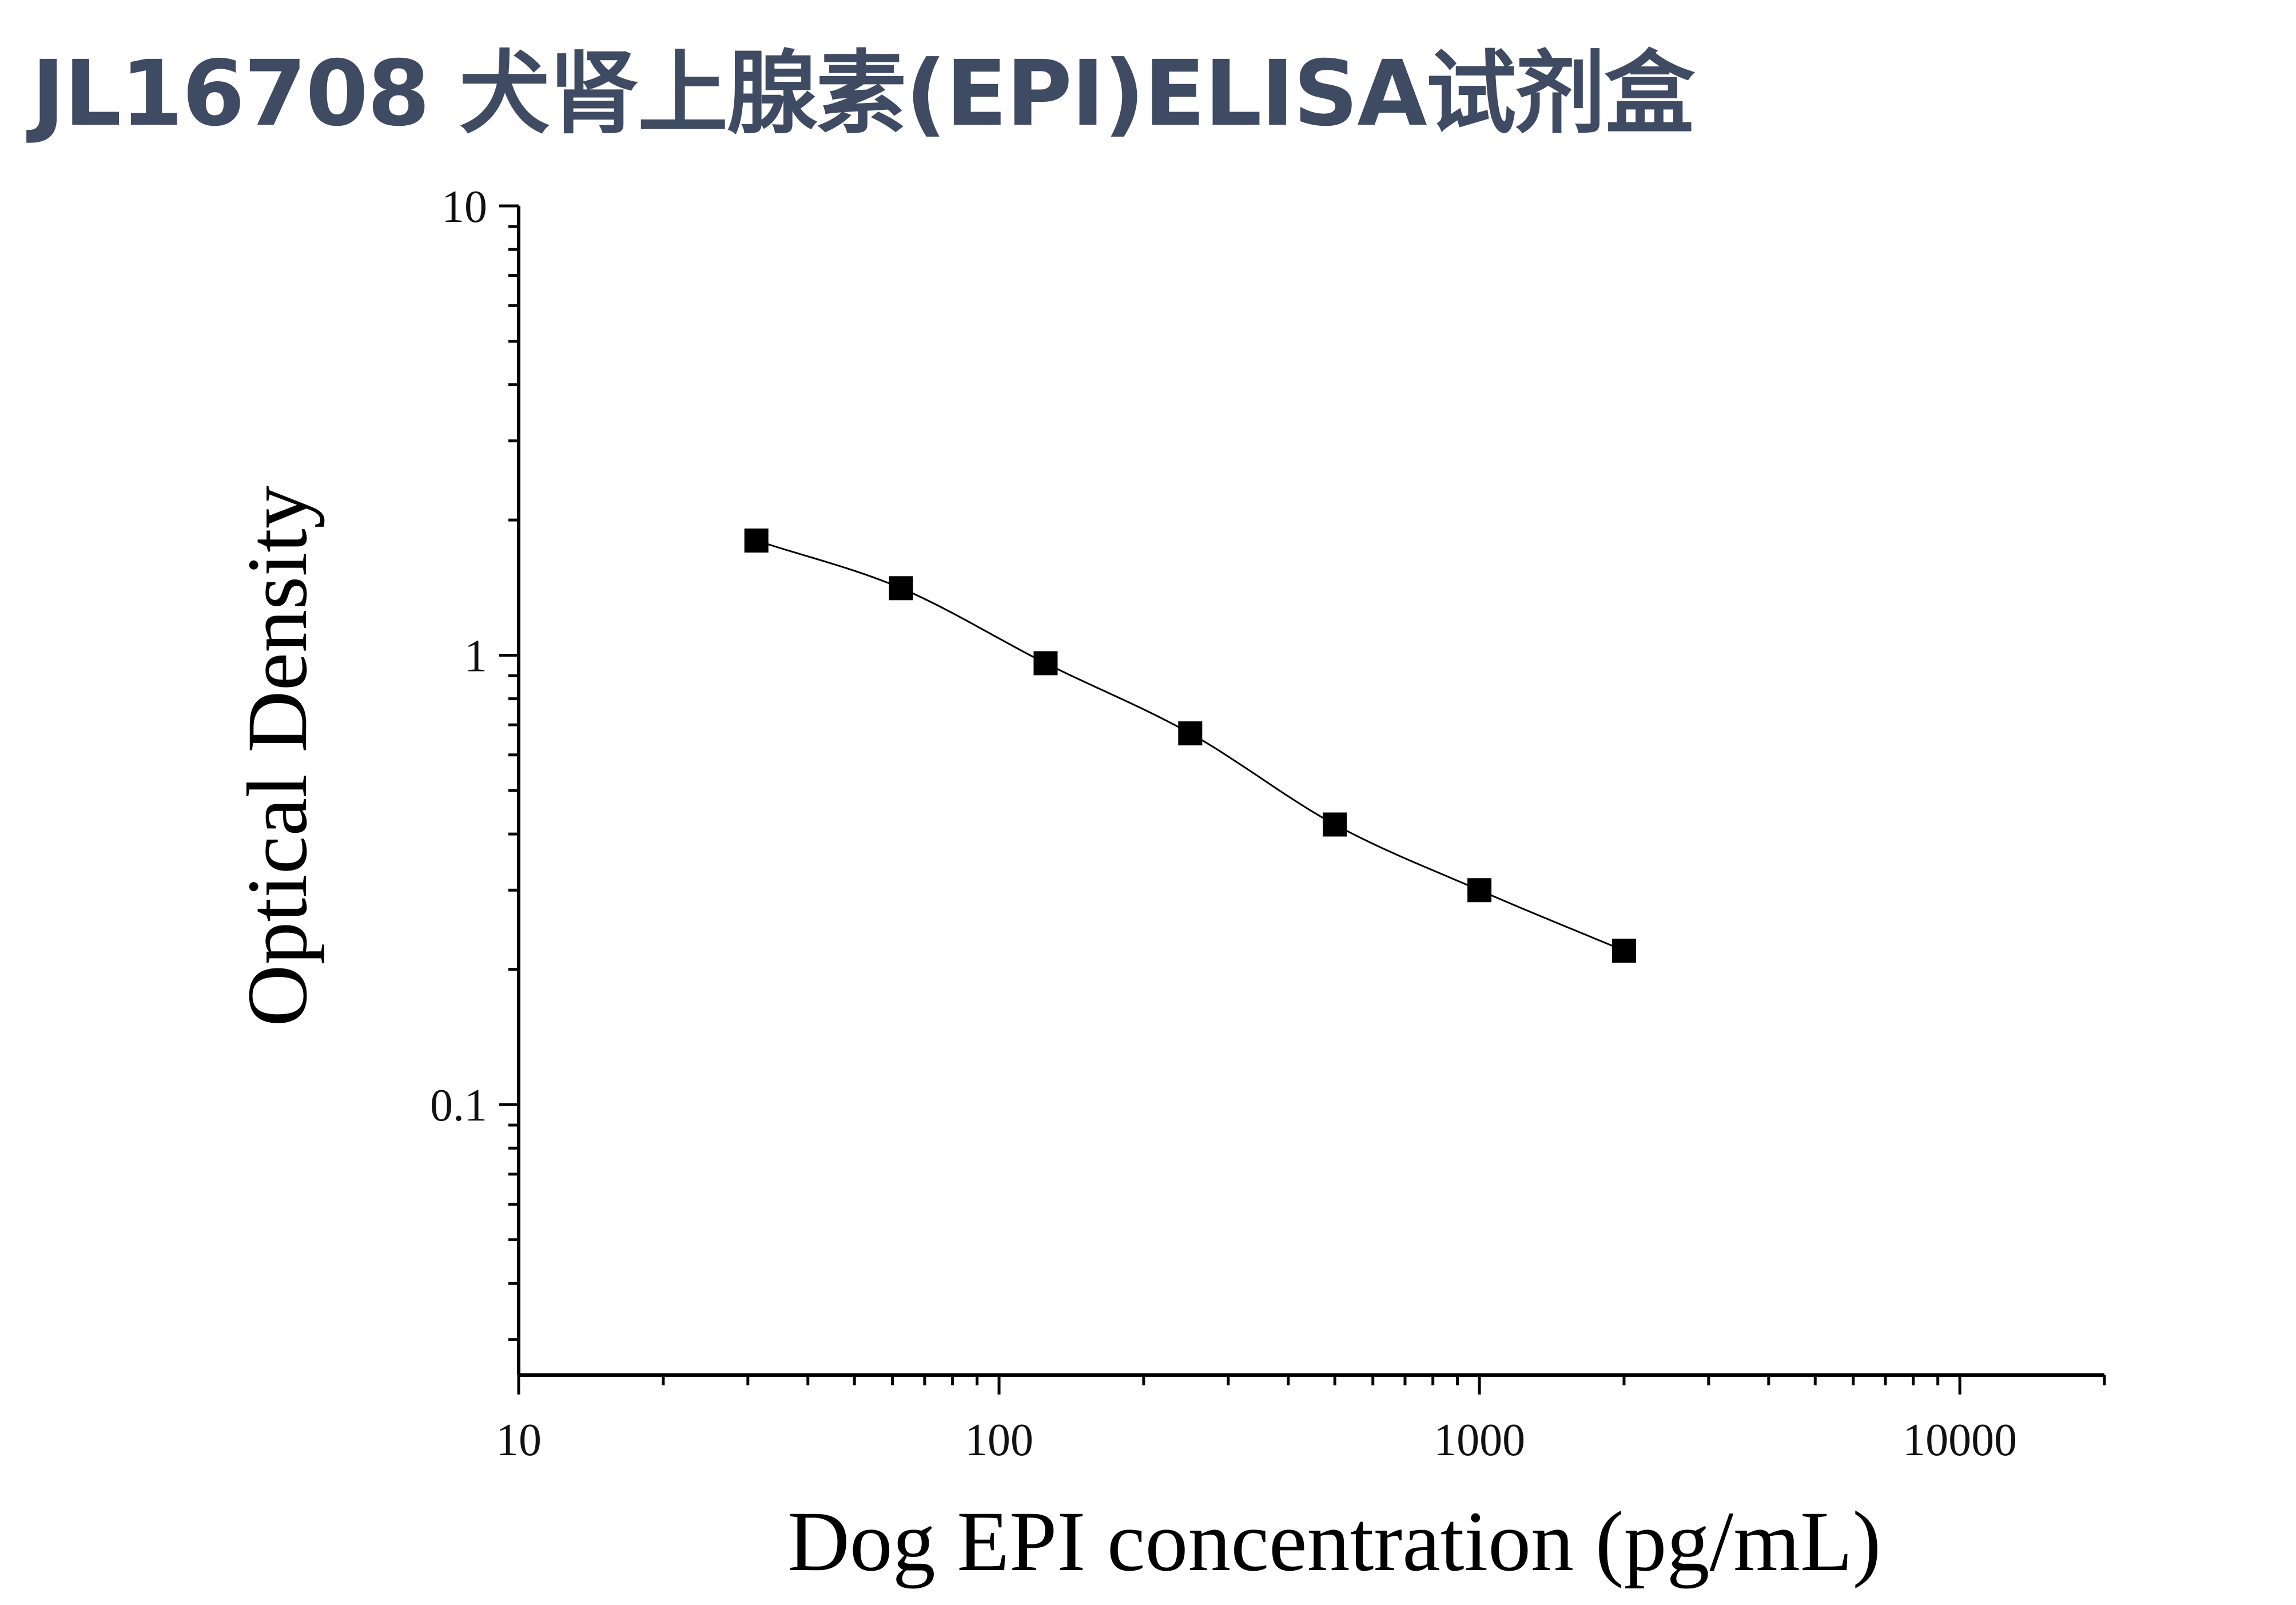 This screenshot has width=2296, height=1605. I want to click on x-tick-label: 1000, so click(1480, 1440).